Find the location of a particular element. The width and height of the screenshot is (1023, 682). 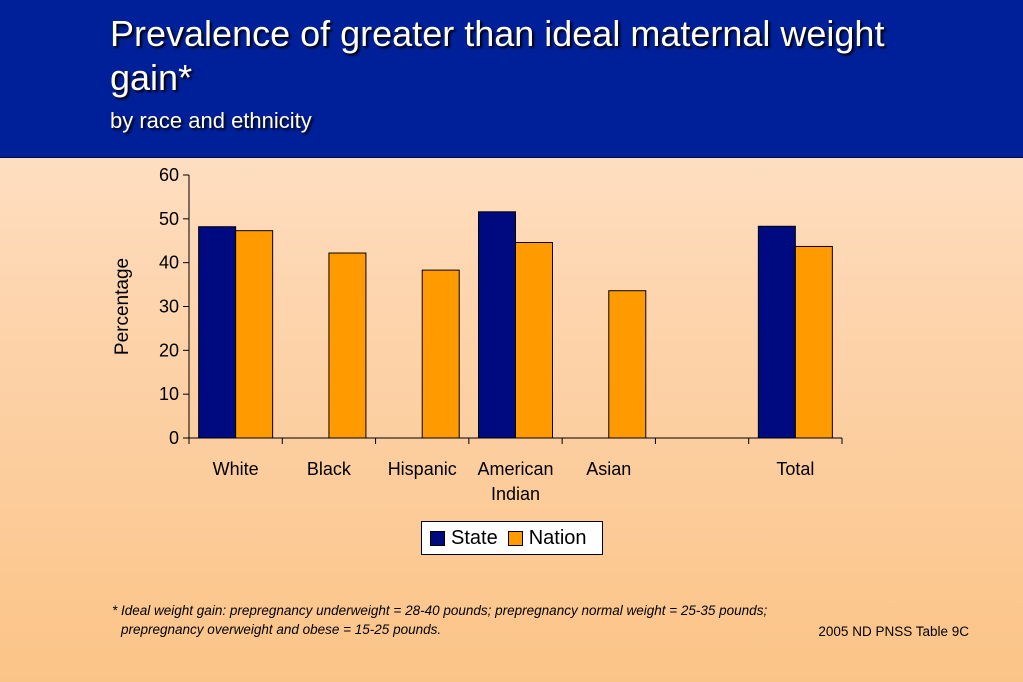

y-tick-label: 40 is located at coordinates (169, 263).